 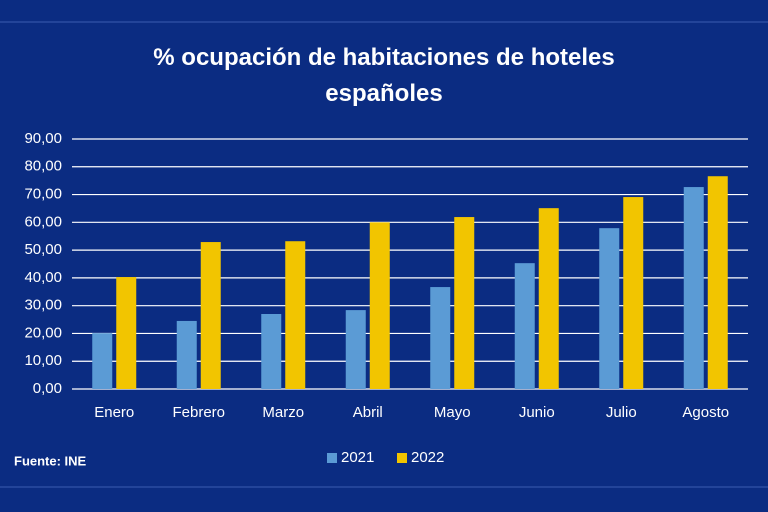 I want to click on legend-label: 2021, so click(x=357, y=457).